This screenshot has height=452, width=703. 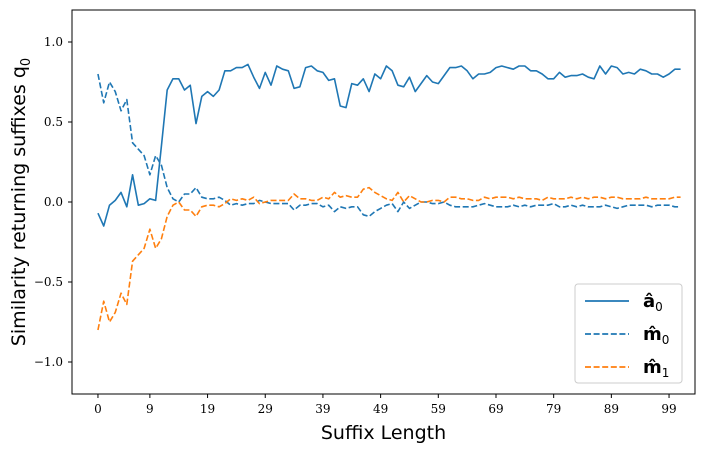 I want to click on x-tick-label: 9, so click(x=150, y=409).